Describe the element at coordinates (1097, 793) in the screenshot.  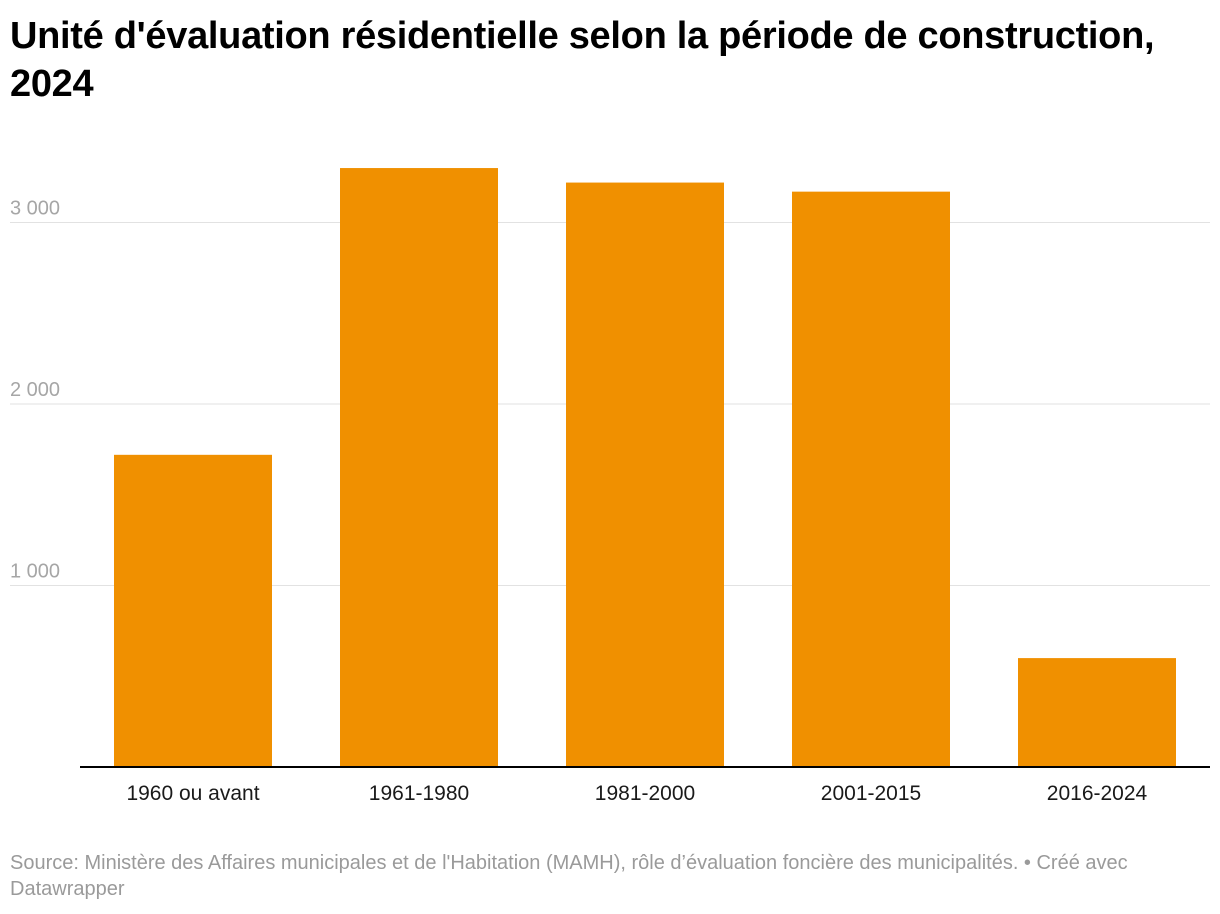
I see `x-category-label: 2016-2024` at that location.